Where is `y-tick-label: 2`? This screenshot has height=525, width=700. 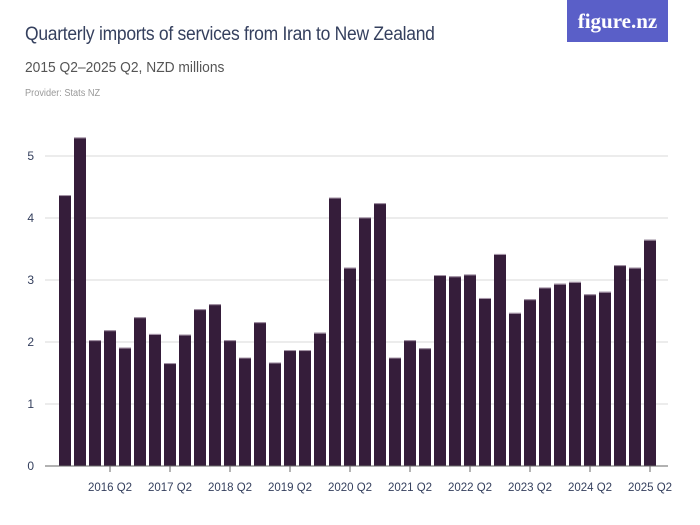 y-tick-label: 2 is located at coordinates (30, 342).